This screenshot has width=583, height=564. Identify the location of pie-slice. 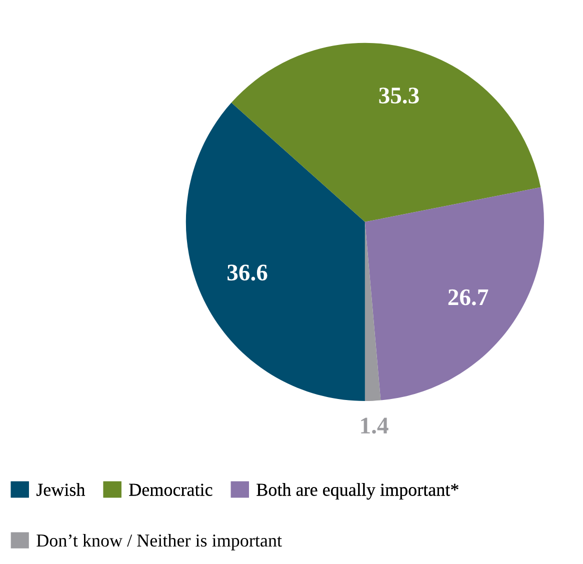
(454, 293).